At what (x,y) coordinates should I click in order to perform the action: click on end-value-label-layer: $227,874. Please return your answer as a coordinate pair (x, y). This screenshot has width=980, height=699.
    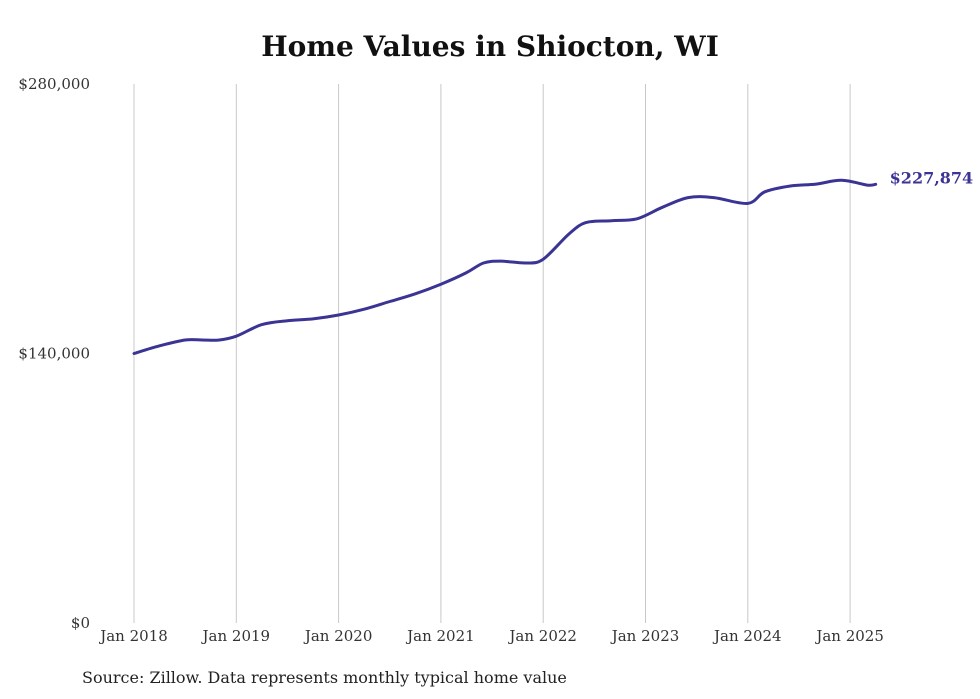
    Looking at the image, I should click on (932, 177).